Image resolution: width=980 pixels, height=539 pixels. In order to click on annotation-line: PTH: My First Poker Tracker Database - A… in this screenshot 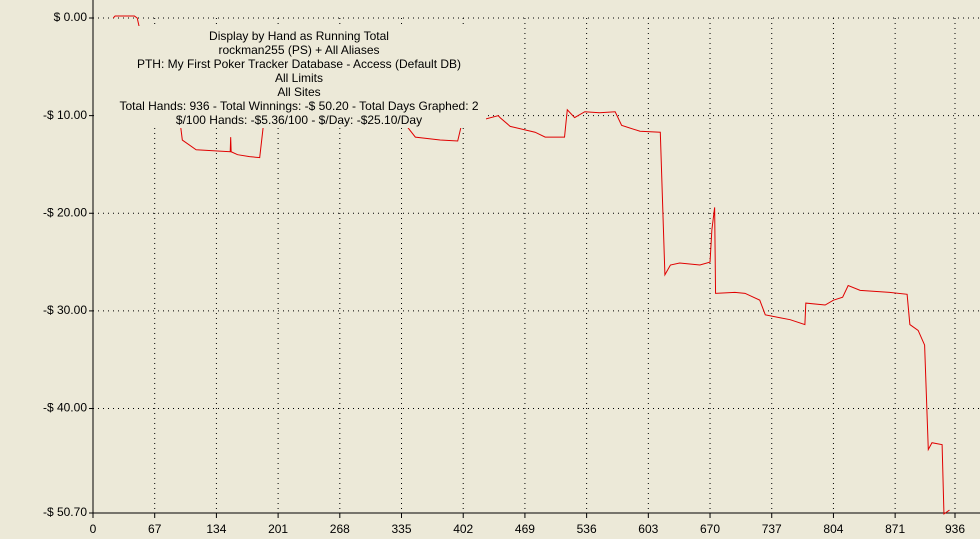, I will do `click(299, 64)`.